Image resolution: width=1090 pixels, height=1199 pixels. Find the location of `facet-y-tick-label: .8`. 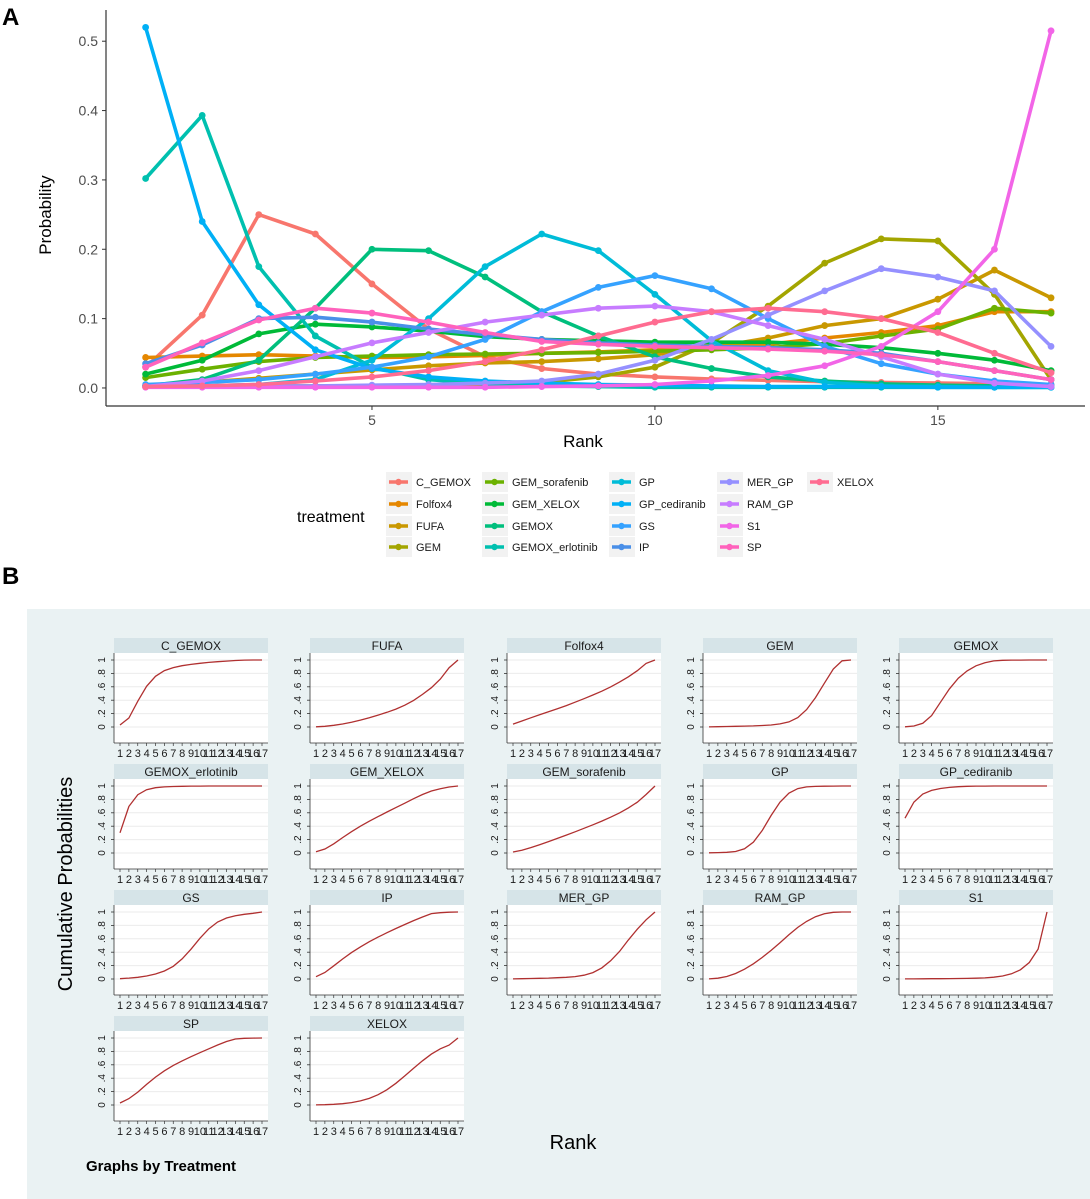

facet-y-tick-label: .8 is located at coordinates (495, 799).